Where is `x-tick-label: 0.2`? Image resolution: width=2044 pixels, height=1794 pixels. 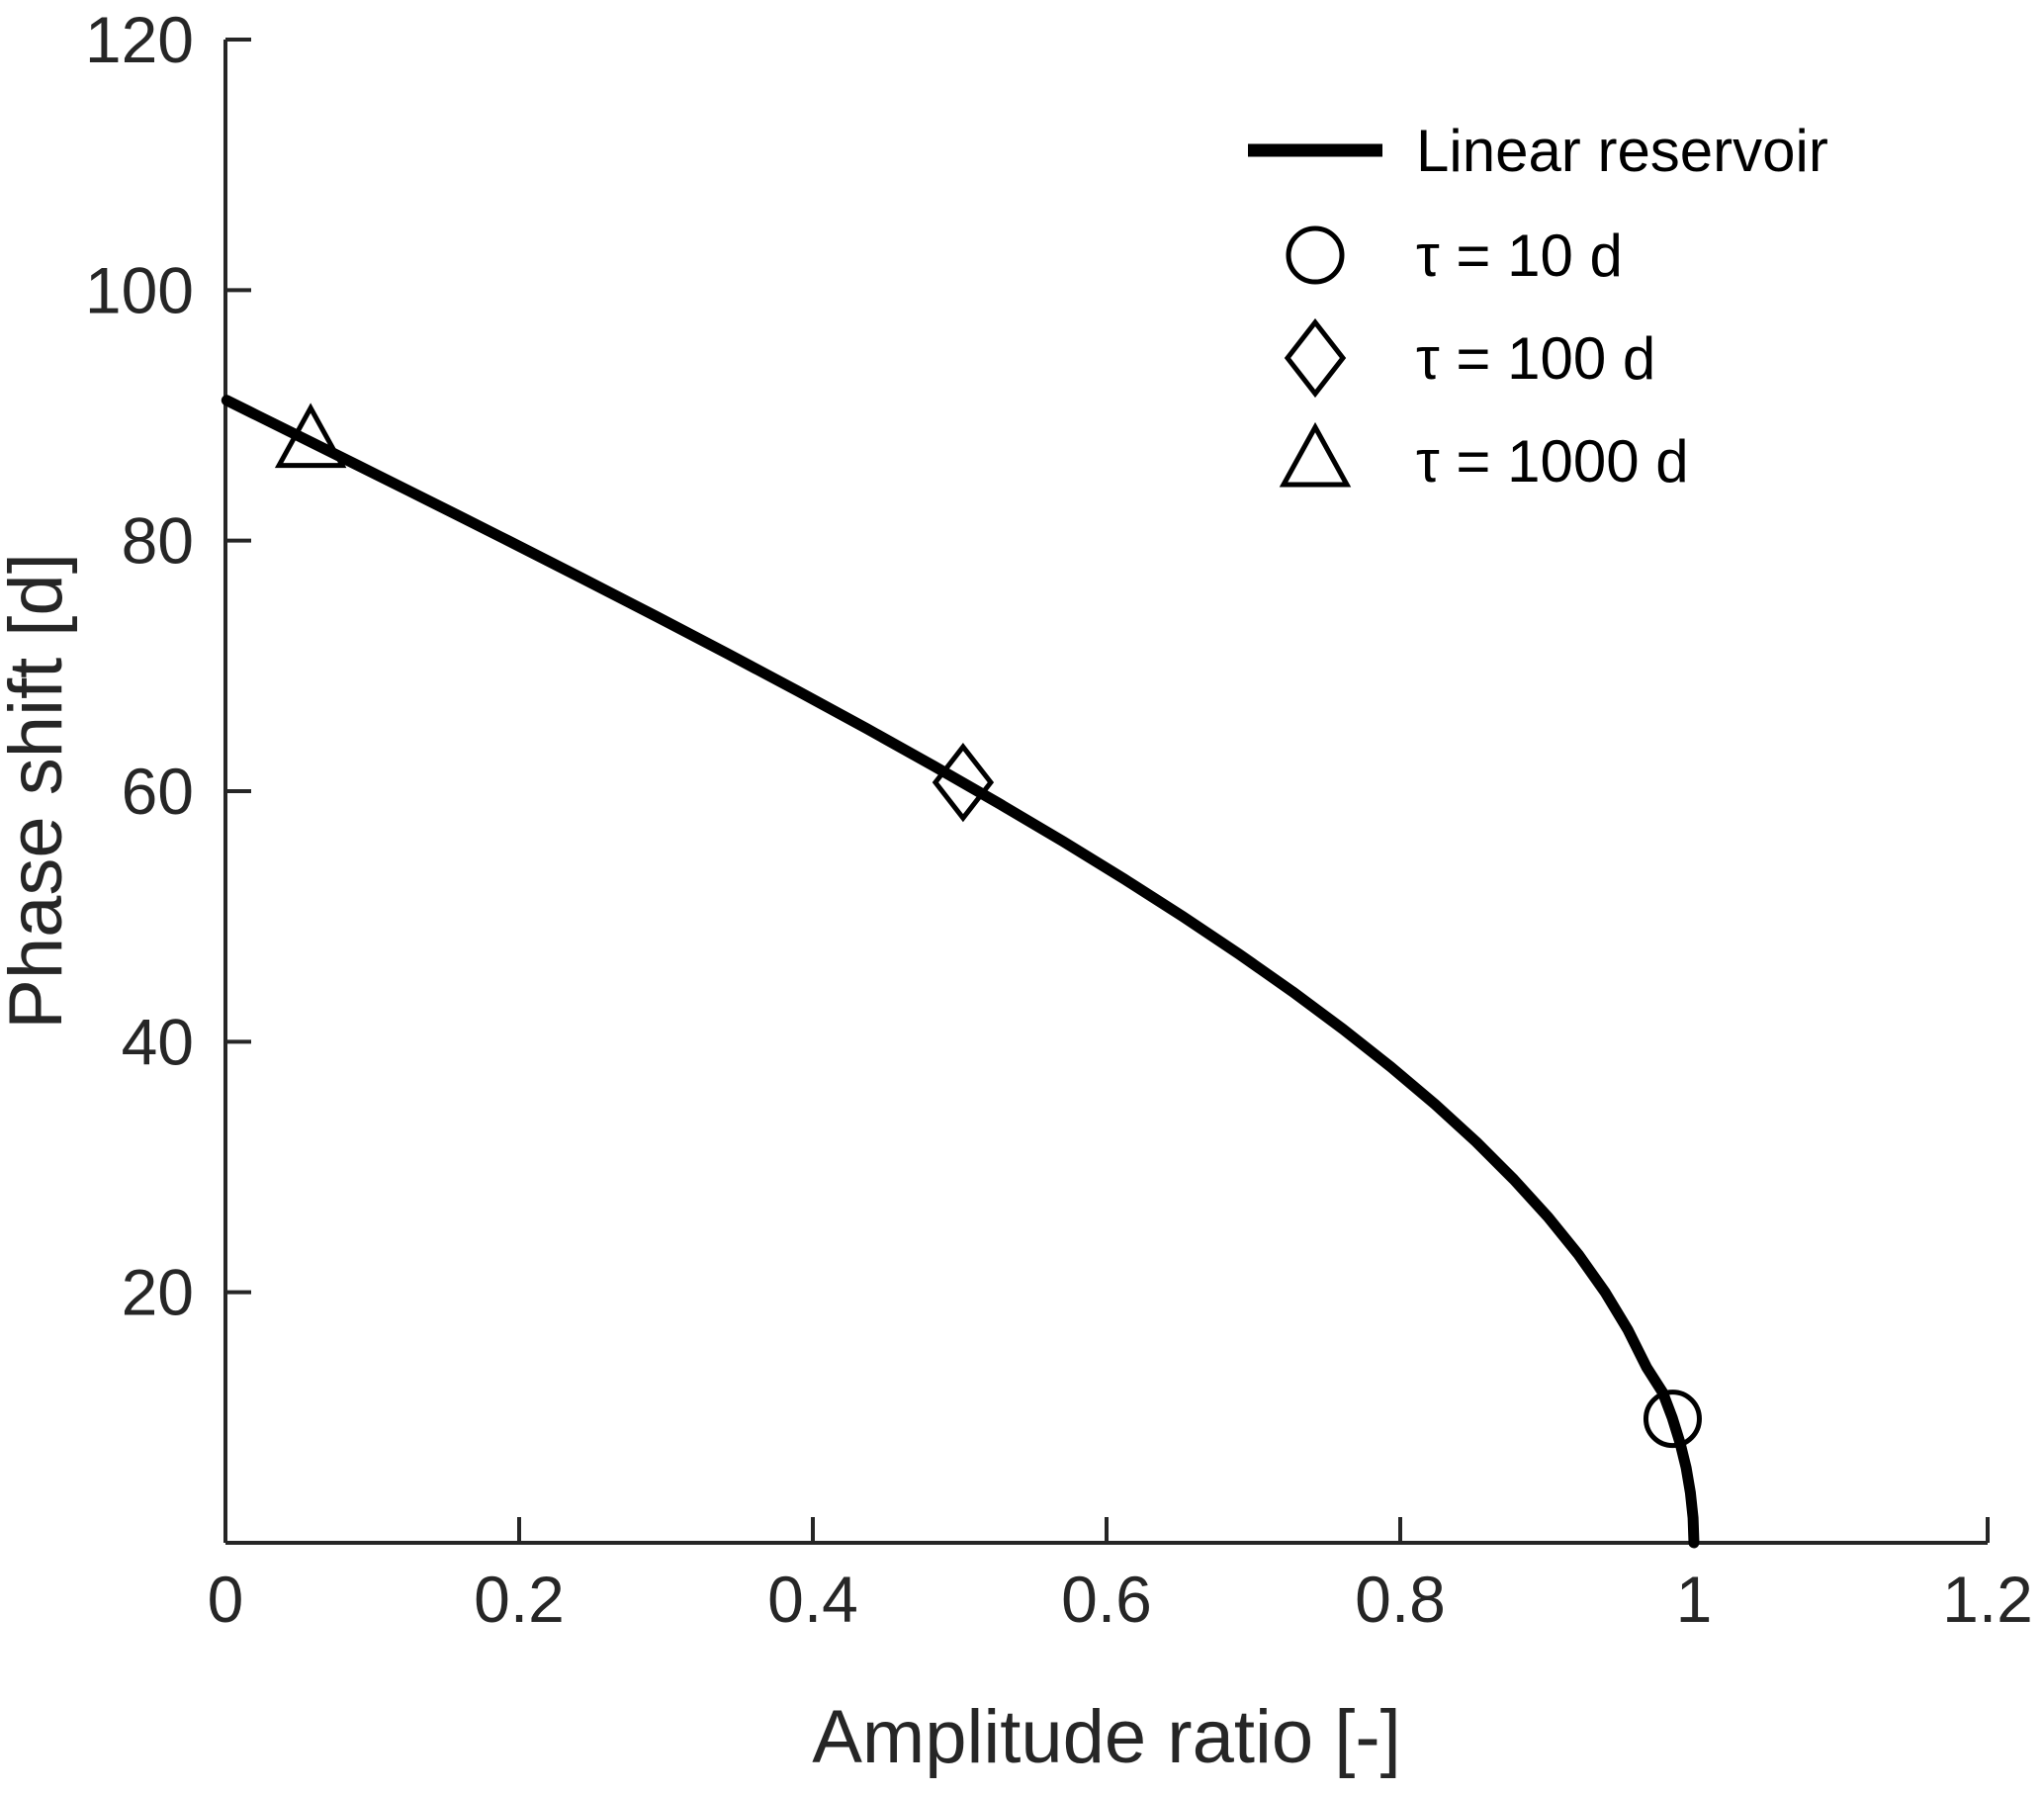
x-tick-label: 0.2 is located at coordinates (519, 1600).